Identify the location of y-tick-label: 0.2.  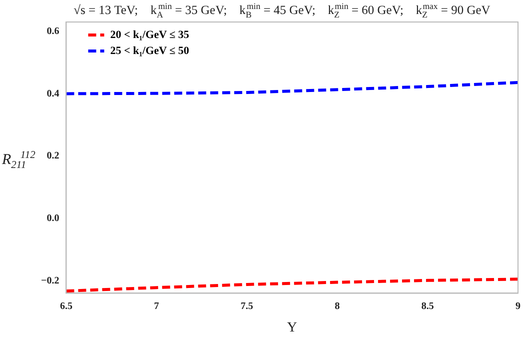
(53, 156).